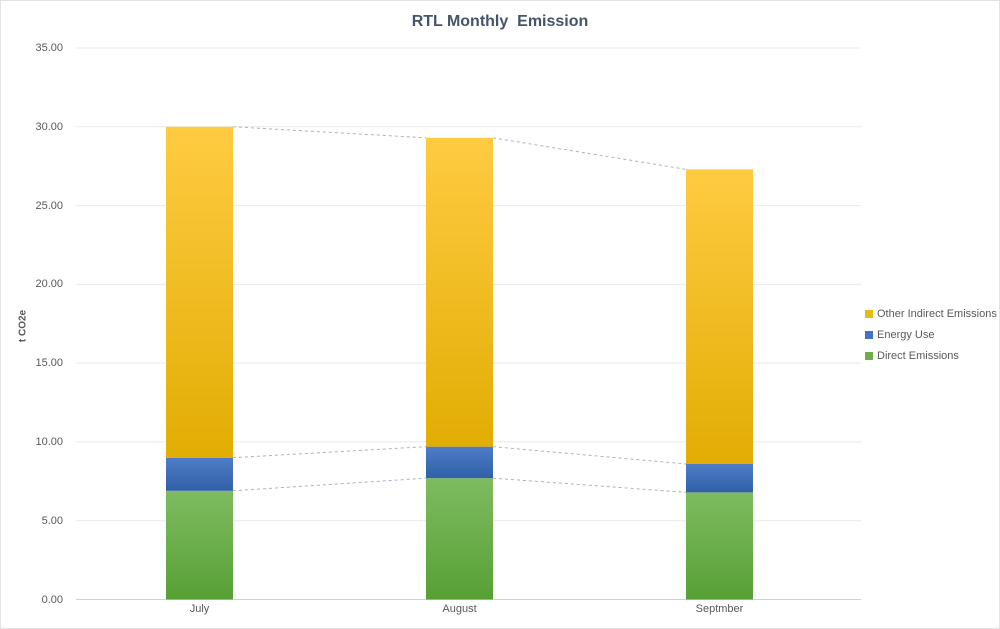 Image resolution: width=1000 pixels, height=629 pixels. I want to click on bar-segment-septmber-direct-emissions, so click(719, 546).